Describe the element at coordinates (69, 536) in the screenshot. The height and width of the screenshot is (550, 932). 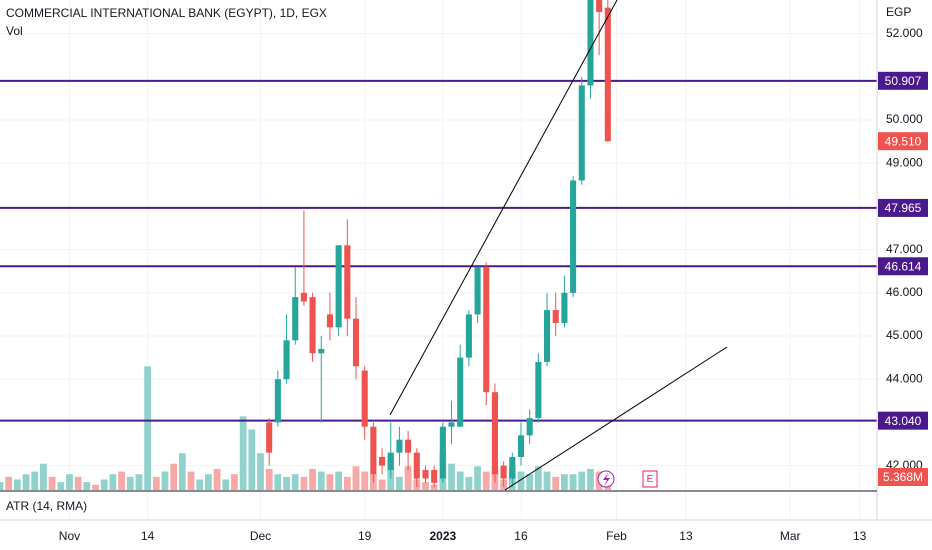
I see `x-tick-label: Nov` at that location.